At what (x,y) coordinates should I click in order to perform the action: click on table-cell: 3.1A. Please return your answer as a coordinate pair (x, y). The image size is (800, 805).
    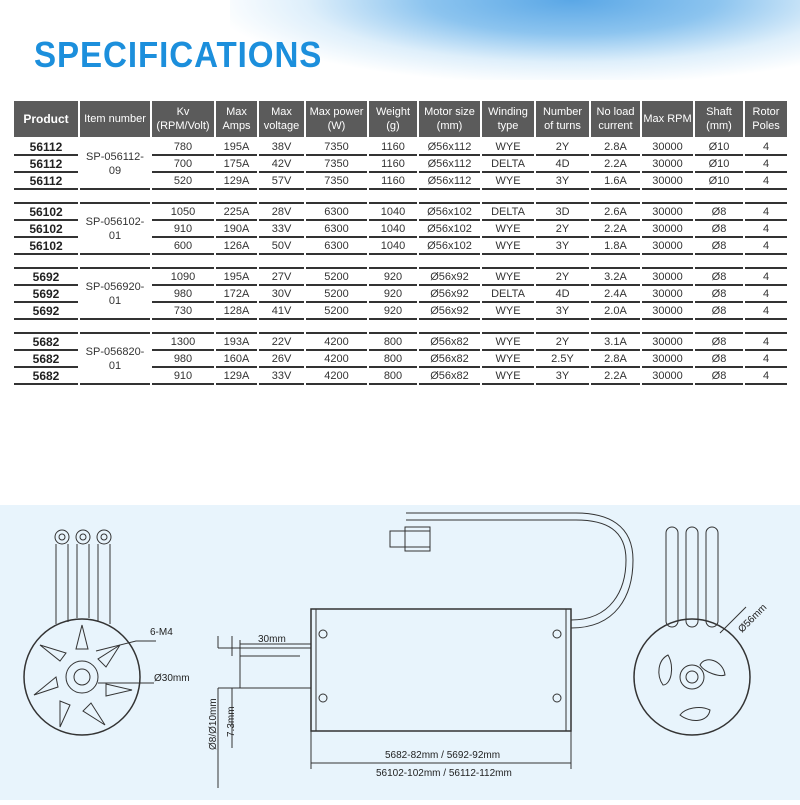
    Looking at the image, I should click on (615, 342).